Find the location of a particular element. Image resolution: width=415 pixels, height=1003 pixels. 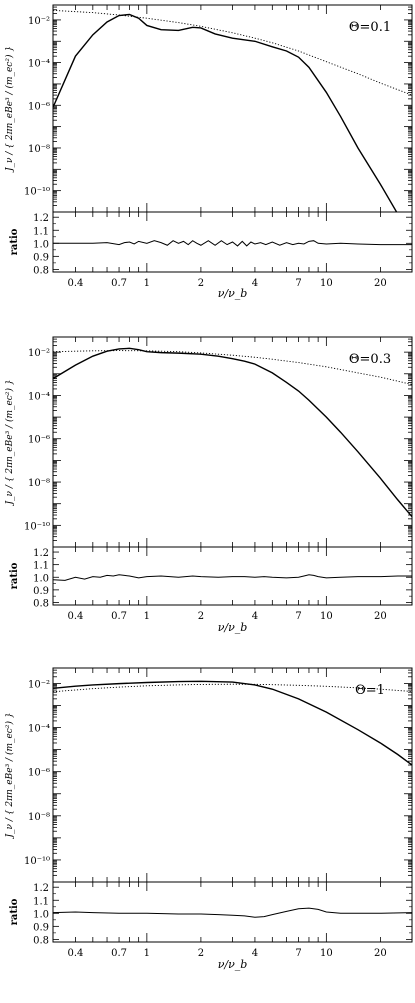

panel-label: Θ=1 is located at coordinates (370, 690).